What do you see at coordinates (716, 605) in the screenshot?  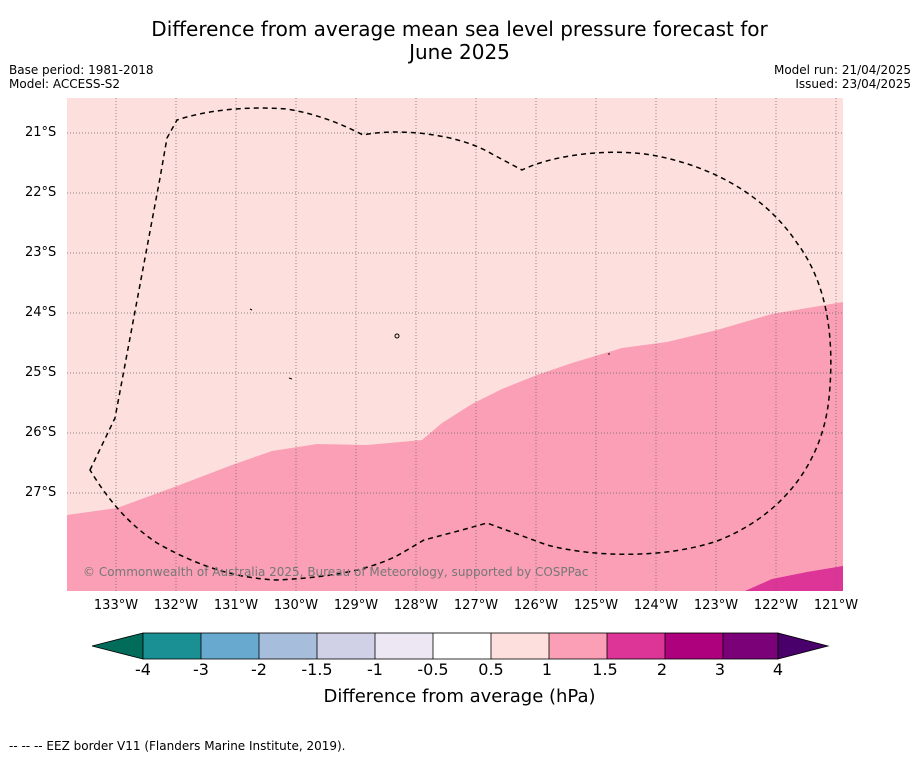 I see `lon-label-123w: 123°W` at bounding box center [716, 605].